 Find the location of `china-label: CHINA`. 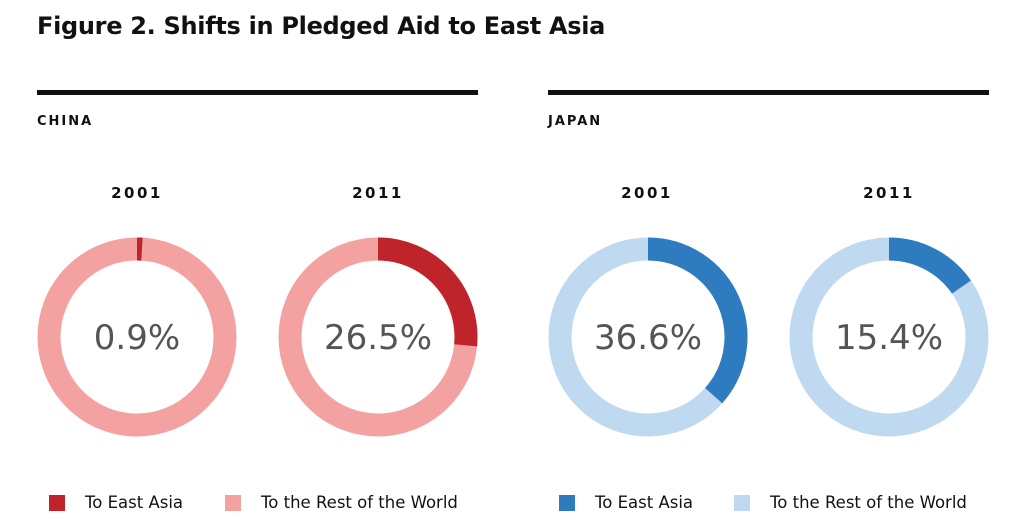

china-label: CHINA is located at coordinates (65, 121).